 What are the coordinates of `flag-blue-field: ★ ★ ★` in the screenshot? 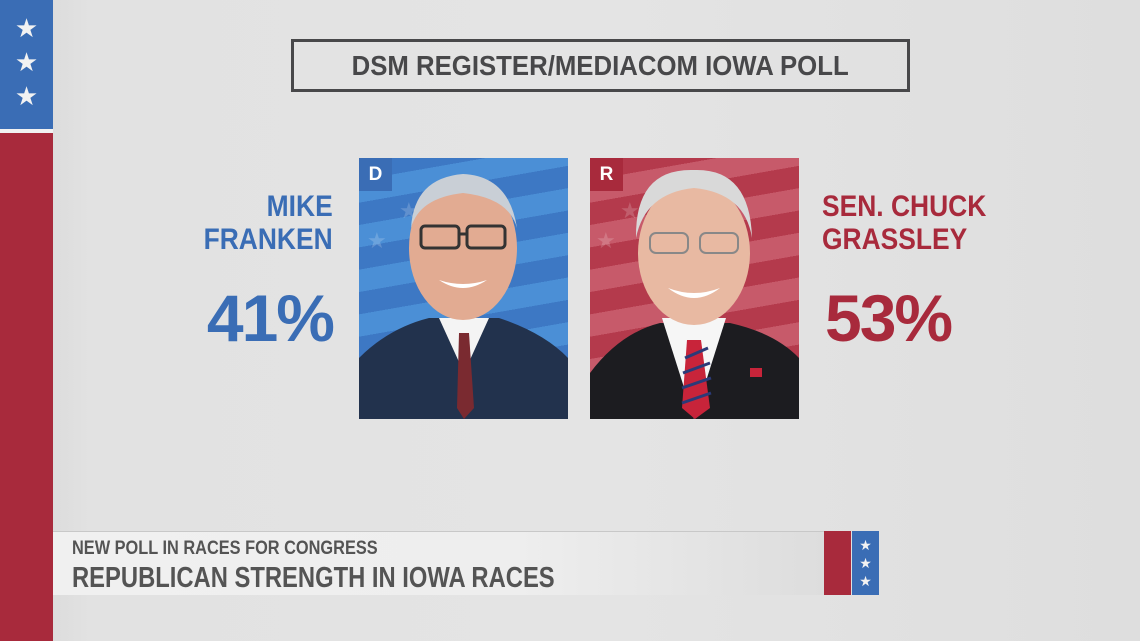 It's located at (26, 64).